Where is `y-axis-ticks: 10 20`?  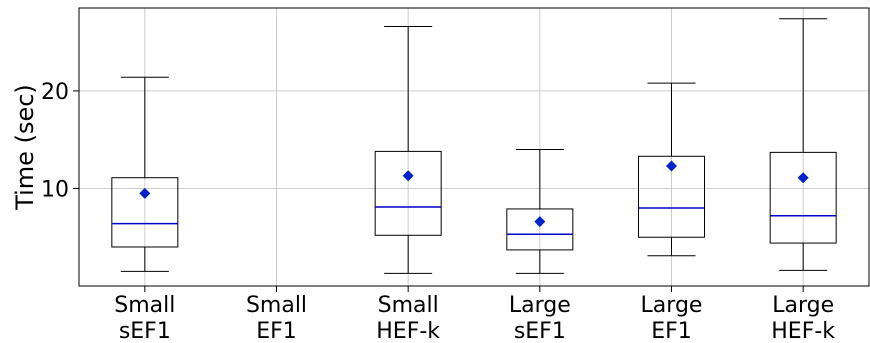
y-axis-ticks: 10 20 is located at coordinates (60, 141).